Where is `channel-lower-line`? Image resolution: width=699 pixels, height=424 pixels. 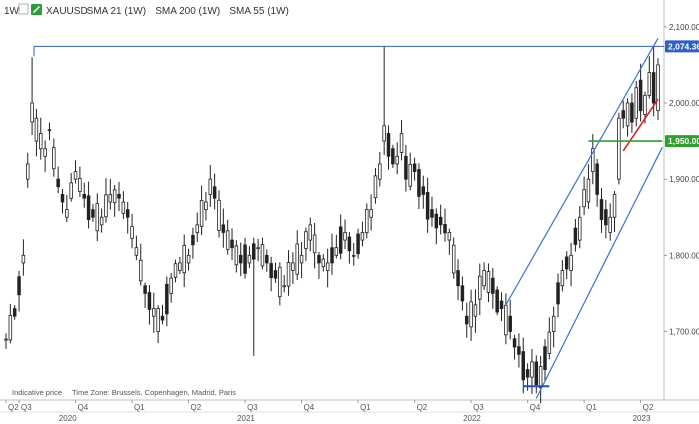
channel-lower-line is located at coordinates (599, 272).